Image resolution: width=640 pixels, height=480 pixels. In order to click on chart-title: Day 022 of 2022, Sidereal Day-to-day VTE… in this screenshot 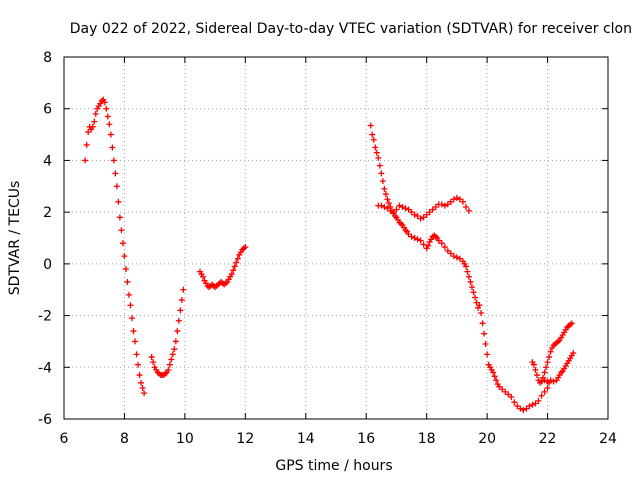, I will do `click(351, 29)`.